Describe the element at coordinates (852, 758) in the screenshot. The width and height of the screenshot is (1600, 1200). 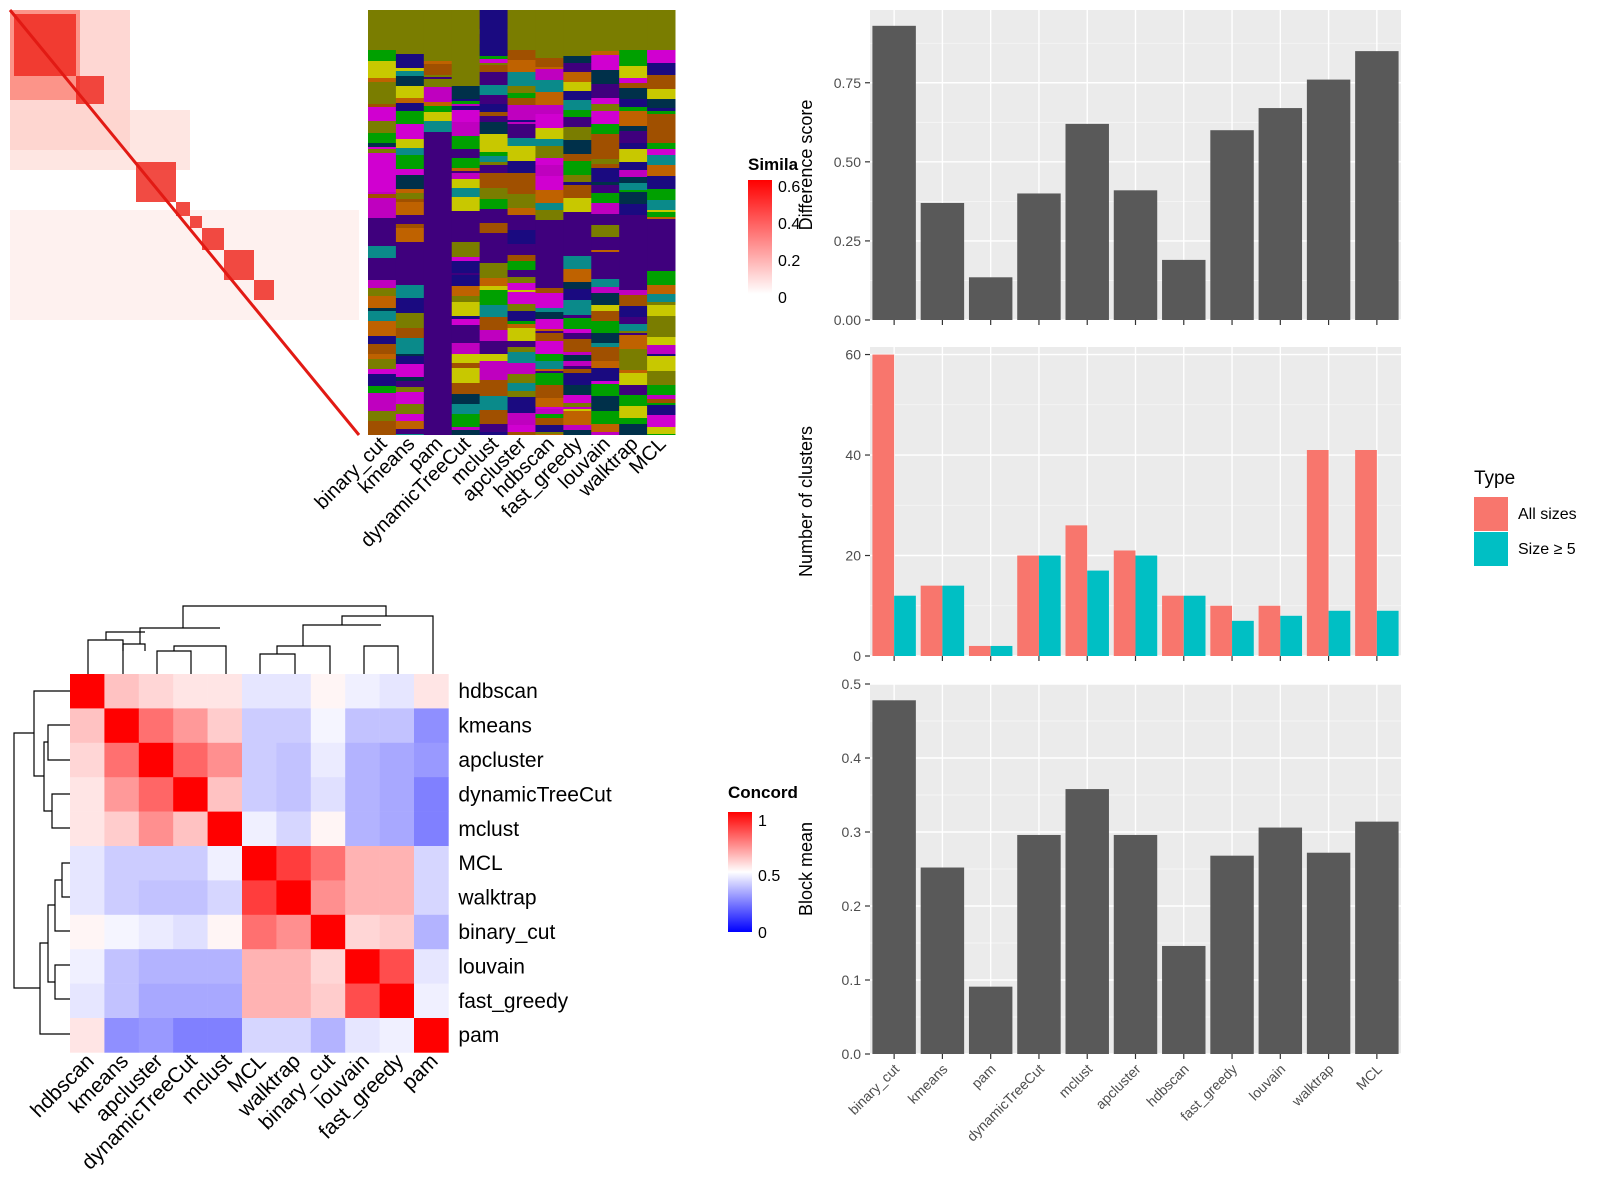
I see `y-tick-label: 0.4` at that location.